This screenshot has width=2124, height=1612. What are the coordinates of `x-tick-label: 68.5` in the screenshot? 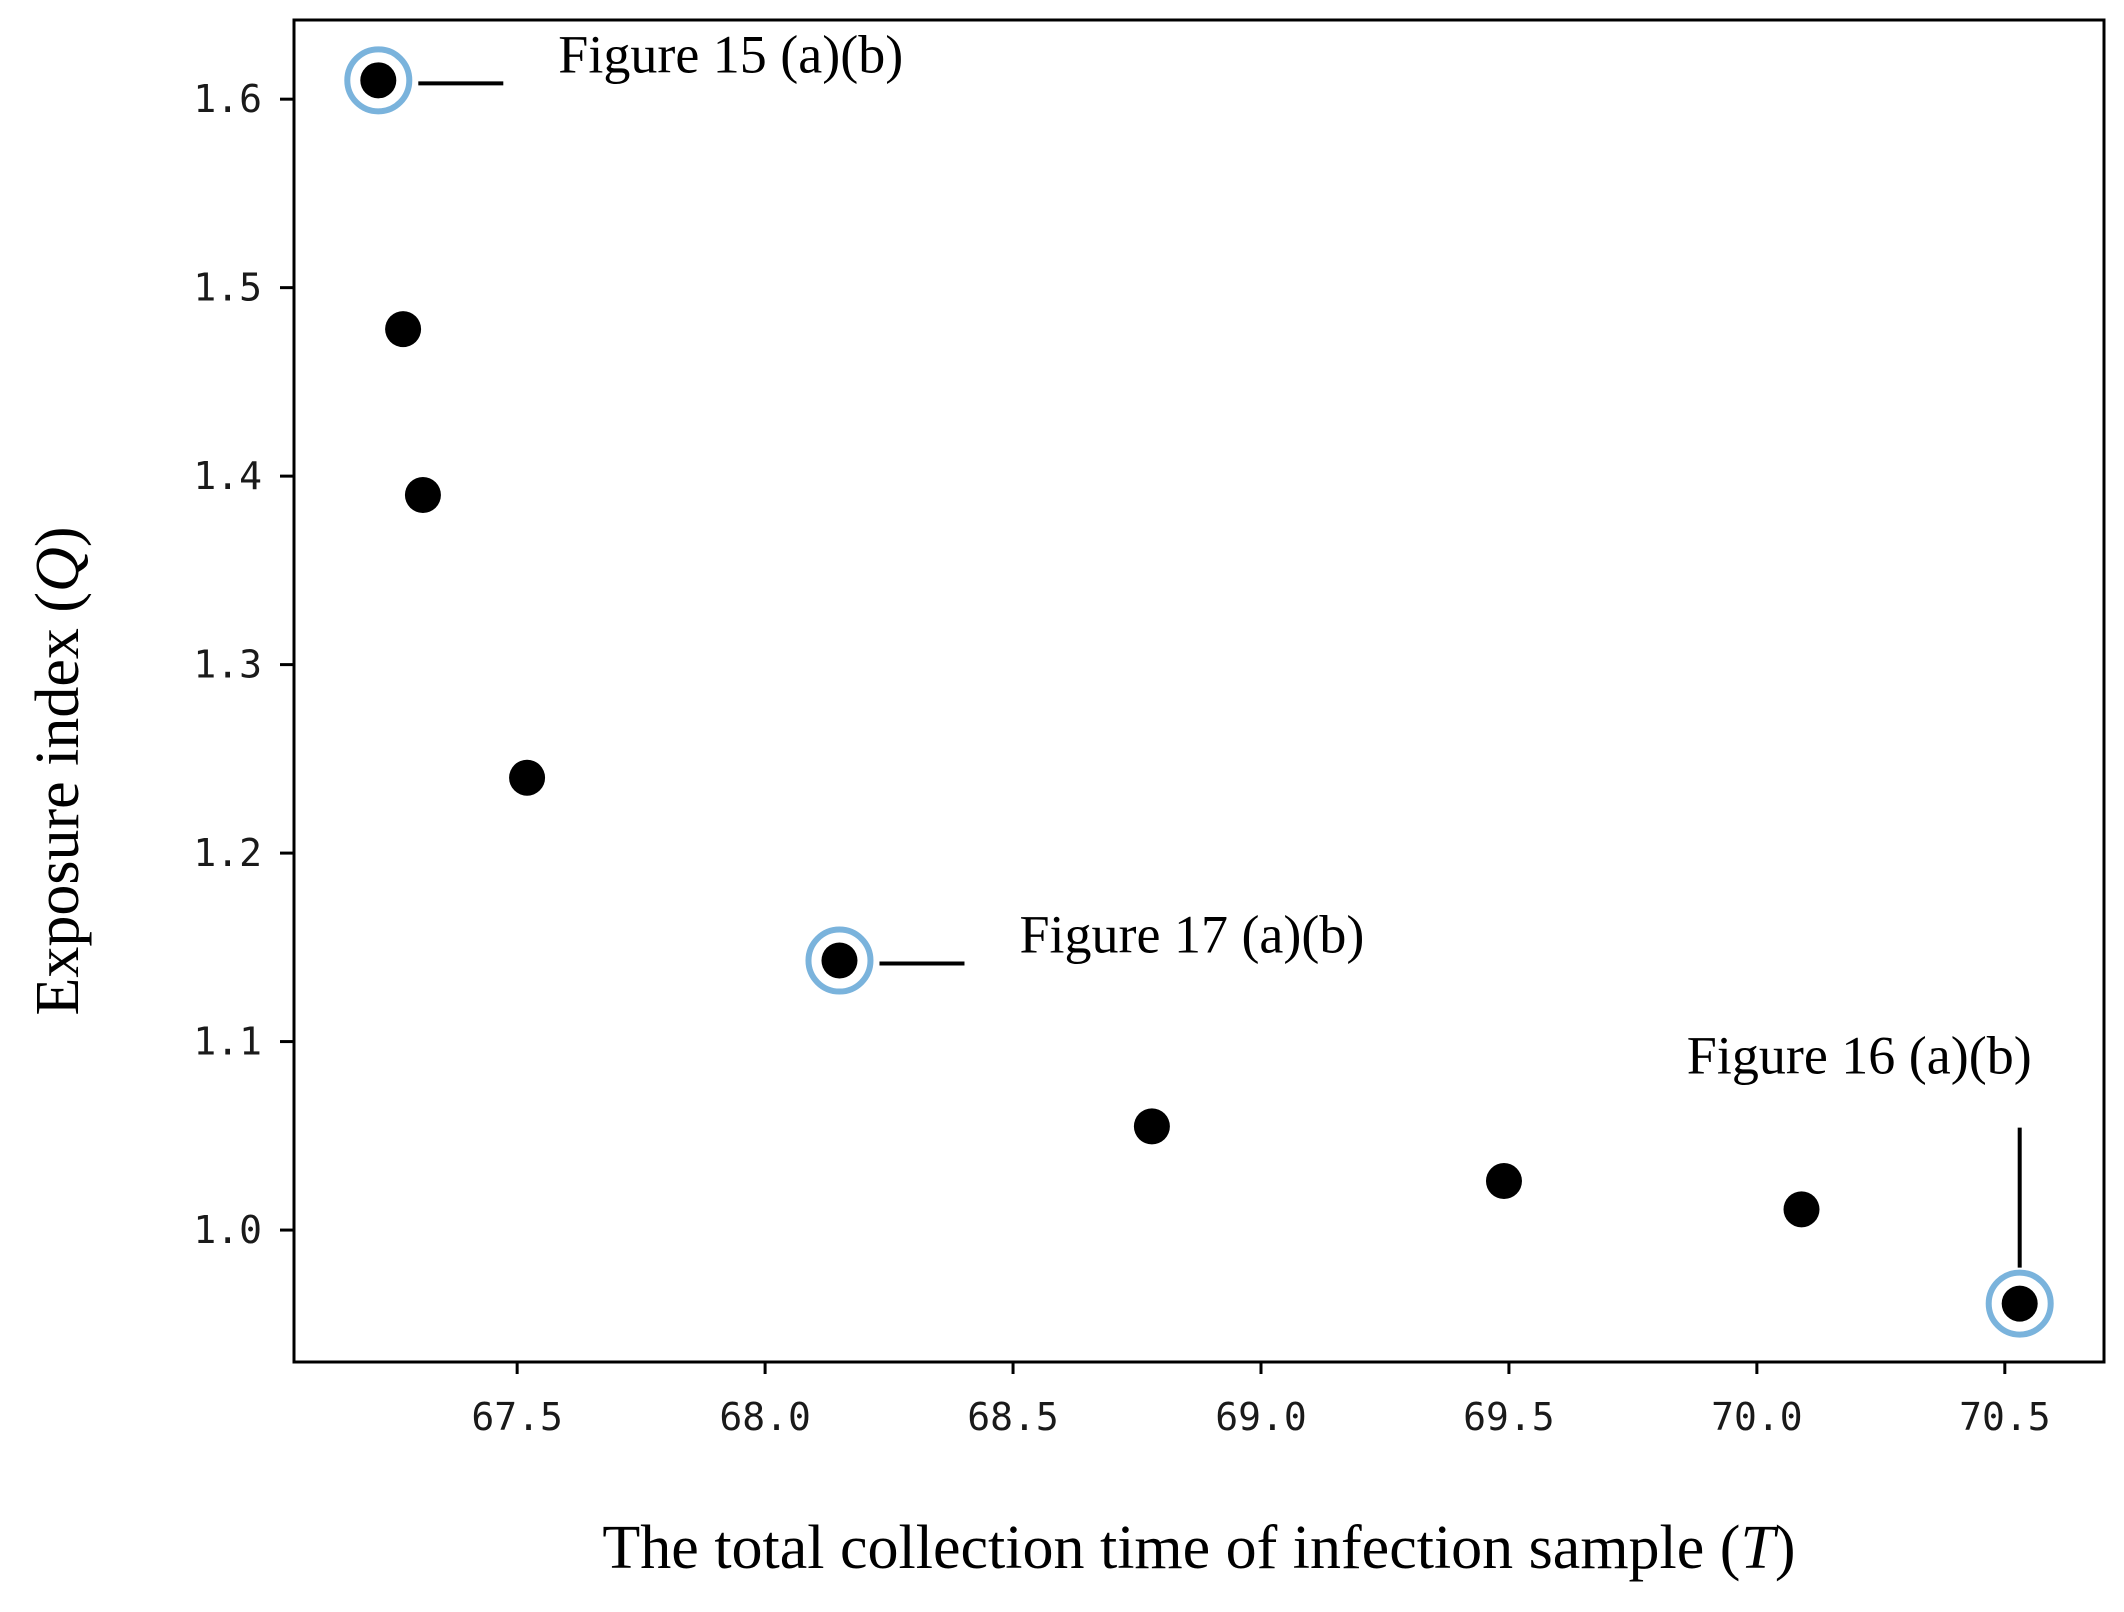 It's located at (1013, 1417).